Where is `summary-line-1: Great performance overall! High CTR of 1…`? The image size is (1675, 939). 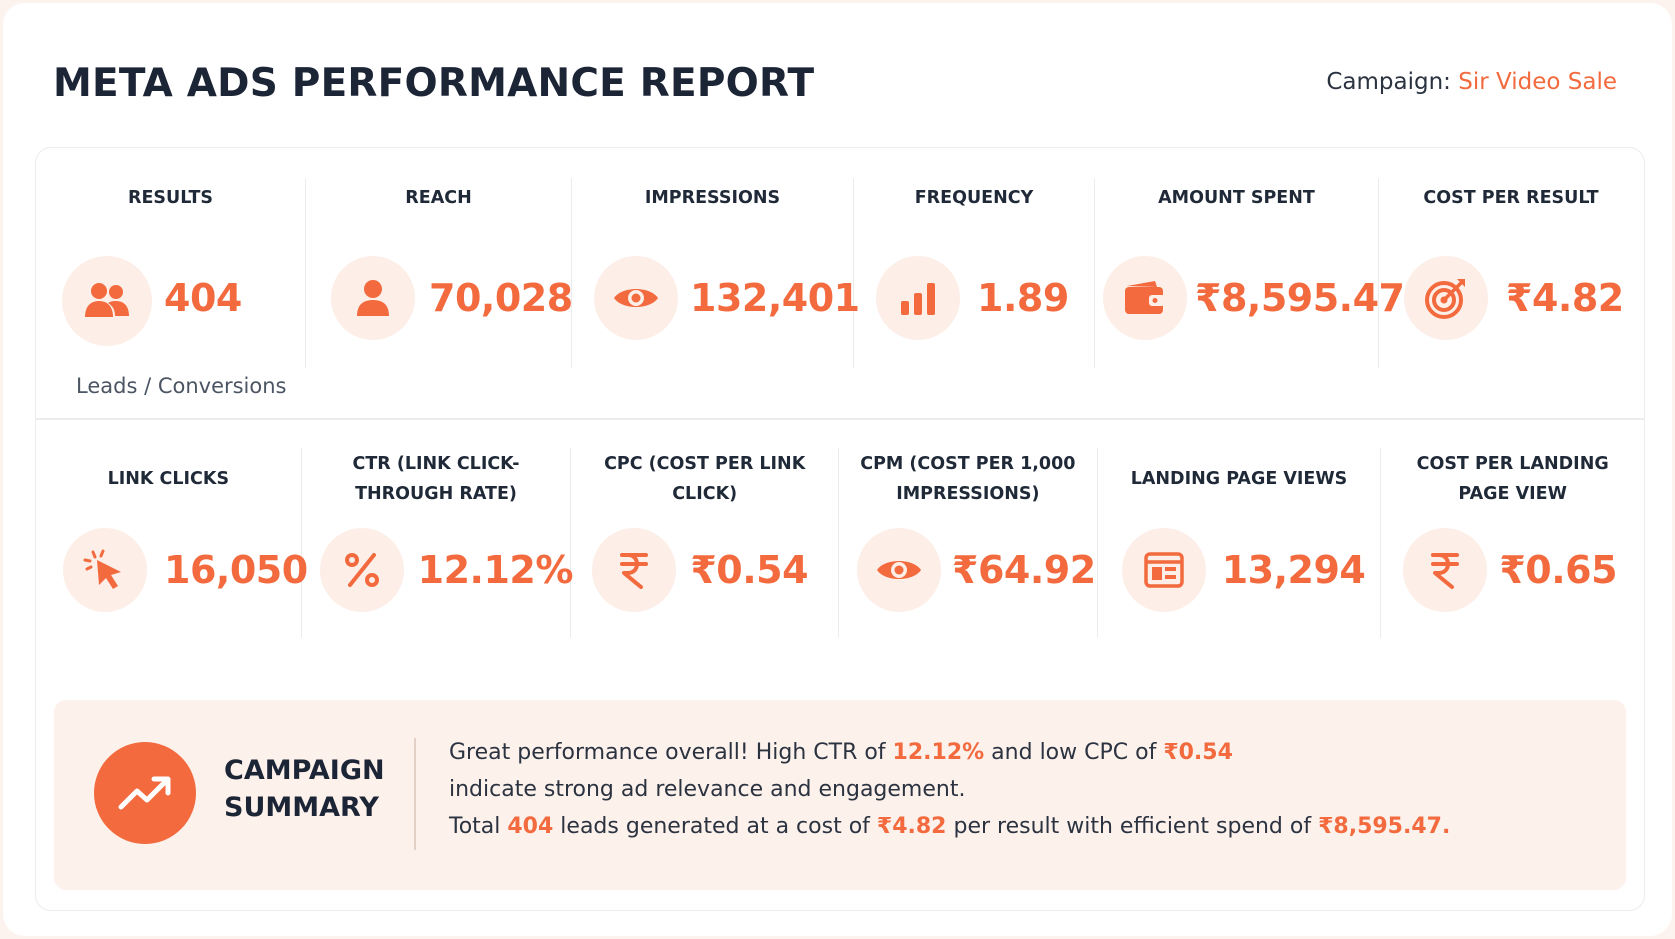
summary-line-1: Great performance overall! High CTR of 1… is located at coordinates (1024, 752).